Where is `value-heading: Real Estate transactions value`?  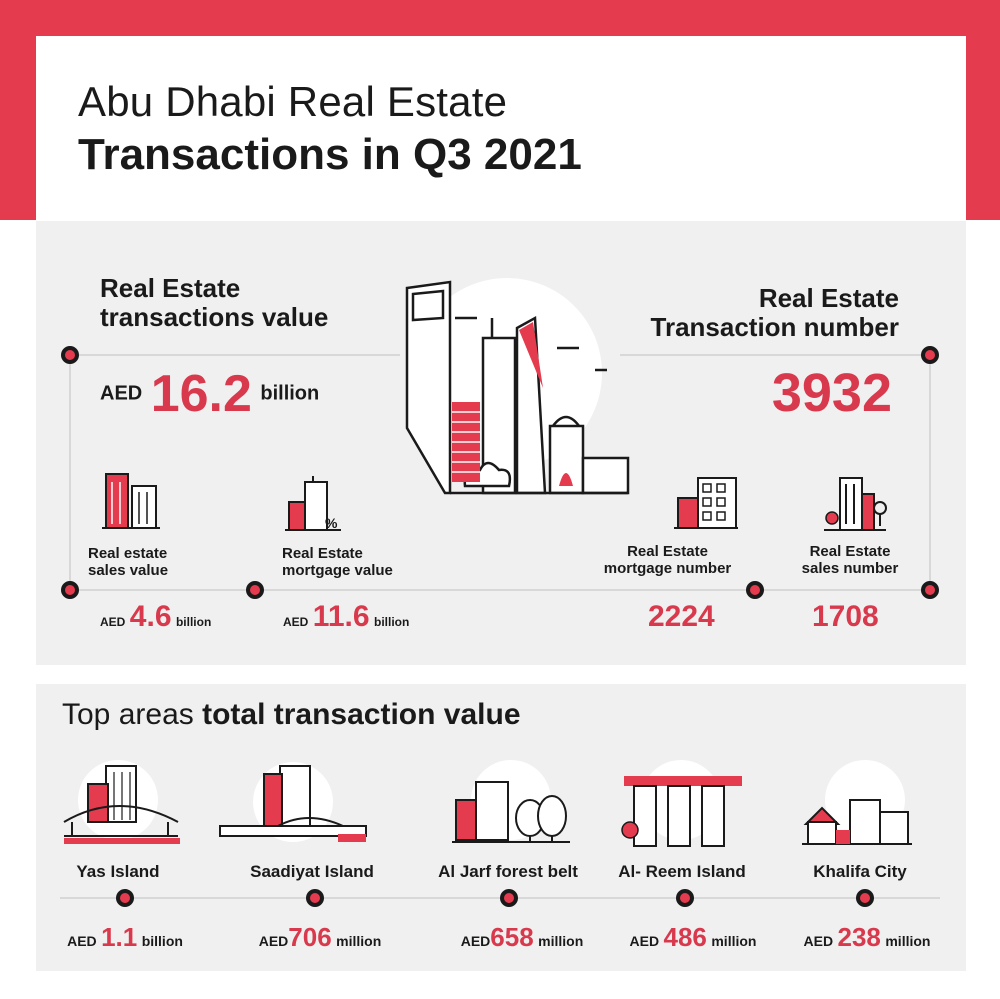
value-heading: Real Estate transactions value is located at coordinates (214, 303).